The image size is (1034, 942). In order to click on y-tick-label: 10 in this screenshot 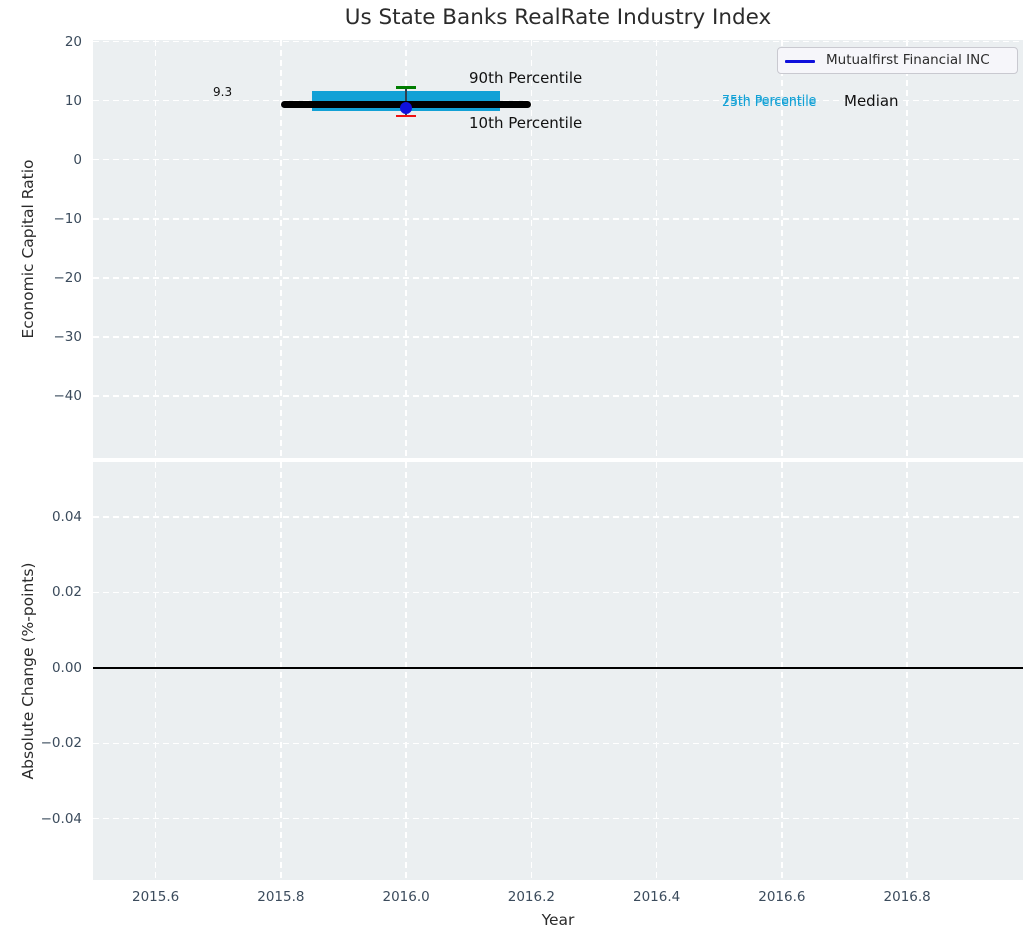, I will do `click(73, 100)`.